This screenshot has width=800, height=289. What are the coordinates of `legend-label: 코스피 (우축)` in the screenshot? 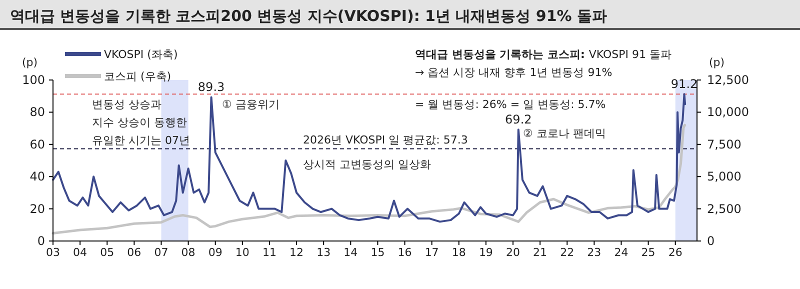 It's located at (138, 76).